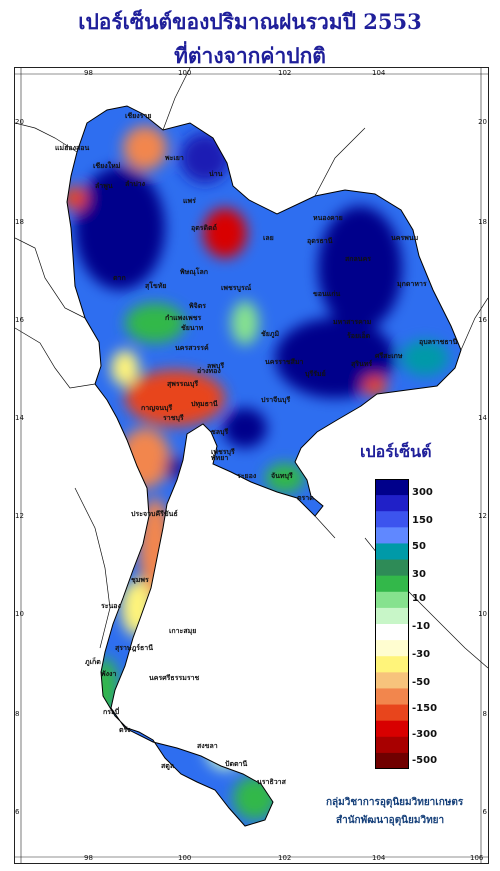 The height and width of the screenshot is (871, 500). What do you see at coordinates (482, 614) in the screenshot?
I see `y-tick-right: 10` at bounding box center [482, 614].